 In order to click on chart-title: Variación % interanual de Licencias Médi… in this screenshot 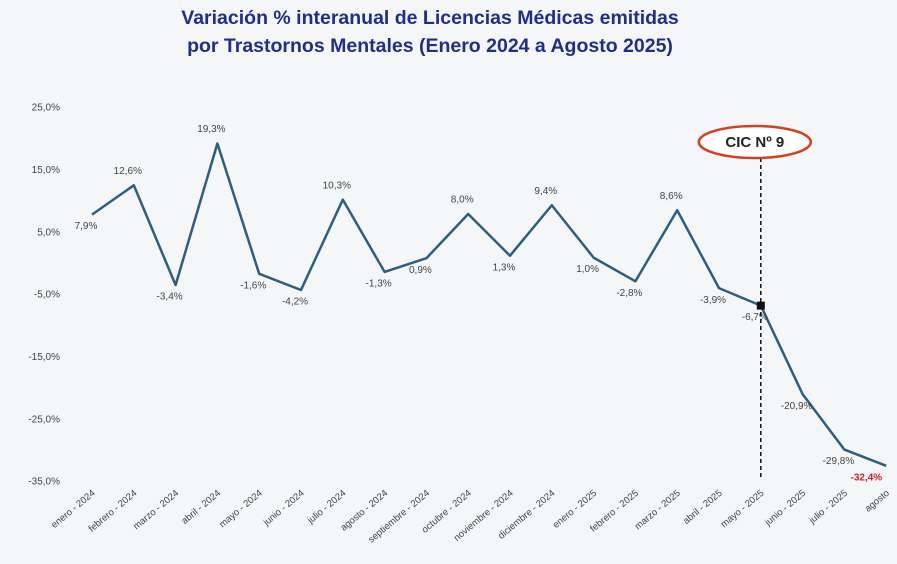, I will do `click(430, 18)`.